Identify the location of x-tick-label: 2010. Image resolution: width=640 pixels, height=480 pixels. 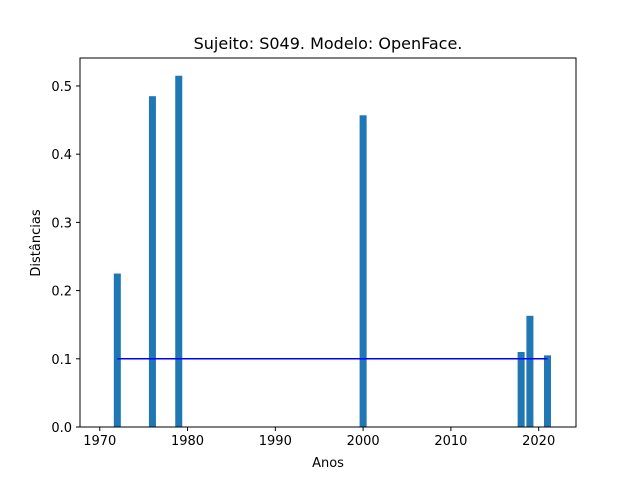
(450, 441).